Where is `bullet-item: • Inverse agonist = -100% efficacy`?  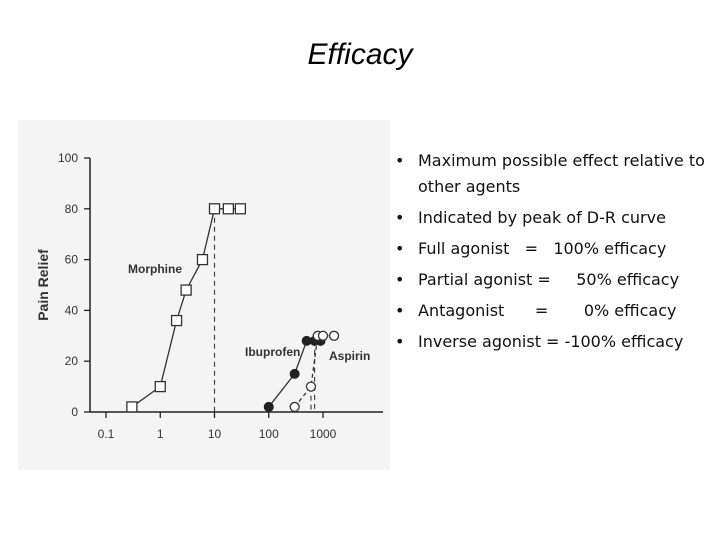
bullet-item: • Inverse agonist = -100% efficacy is located at coordinates (552, 342).